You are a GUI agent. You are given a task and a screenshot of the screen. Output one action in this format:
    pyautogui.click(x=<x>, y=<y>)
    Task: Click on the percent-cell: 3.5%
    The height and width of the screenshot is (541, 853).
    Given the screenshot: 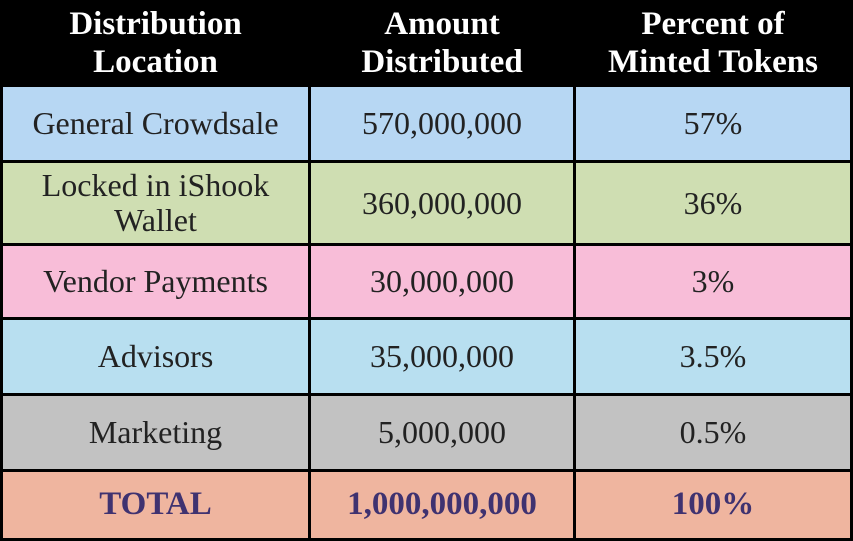 What is the action you would take?
    pyautogui.click(x=713, y=356)
    